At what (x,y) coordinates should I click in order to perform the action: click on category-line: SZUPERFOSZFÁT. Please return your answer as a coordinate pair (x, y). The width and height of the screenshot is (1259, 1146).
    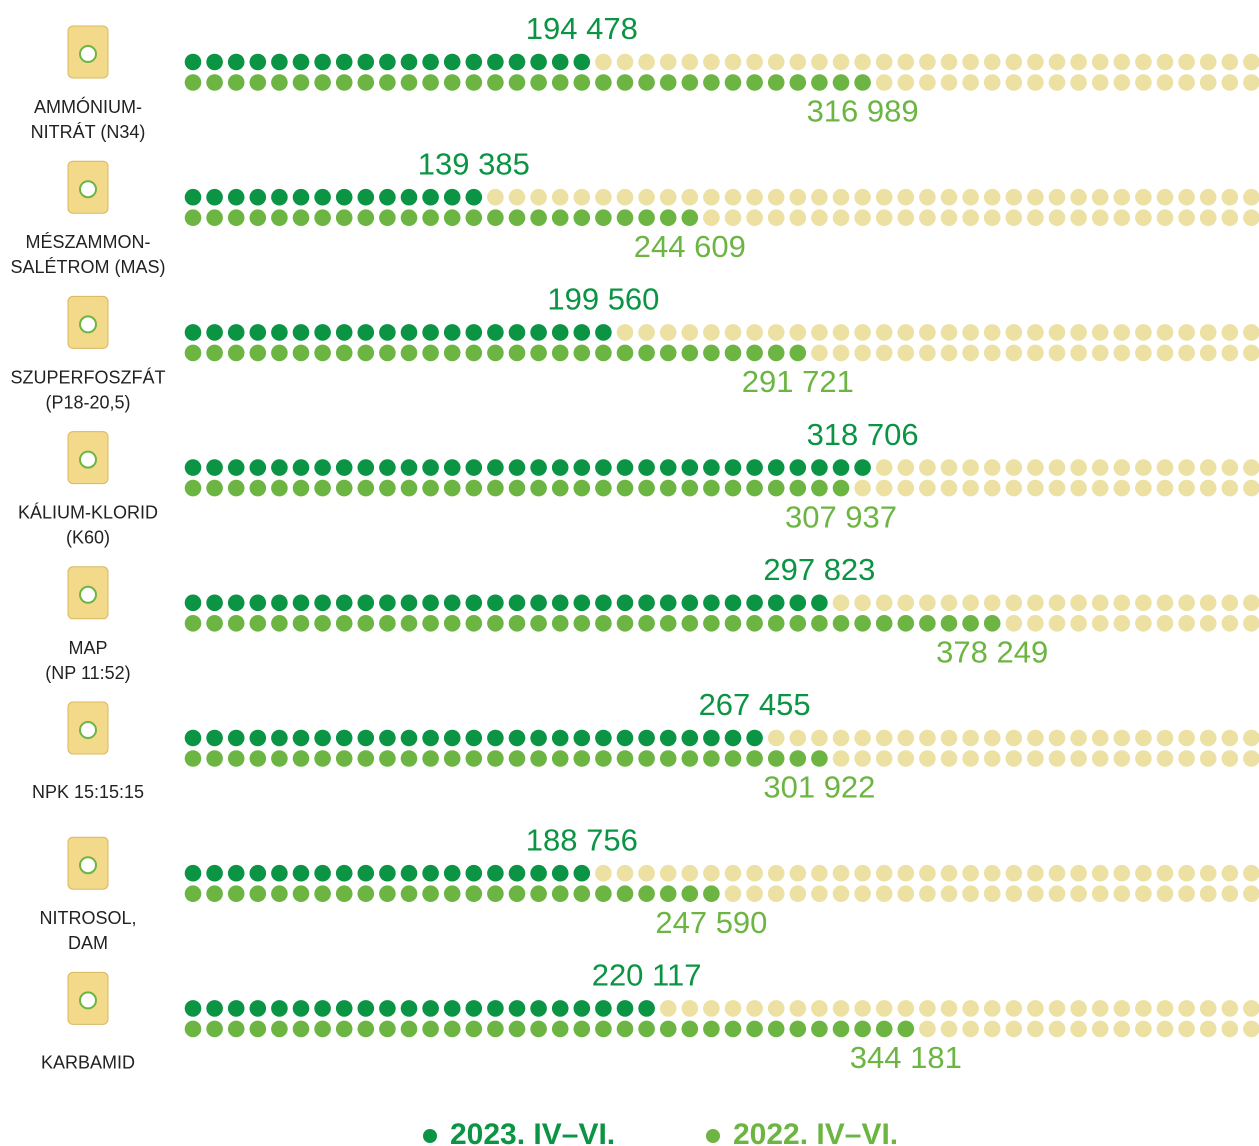
    Looking at the image, I should click on (87, 377).